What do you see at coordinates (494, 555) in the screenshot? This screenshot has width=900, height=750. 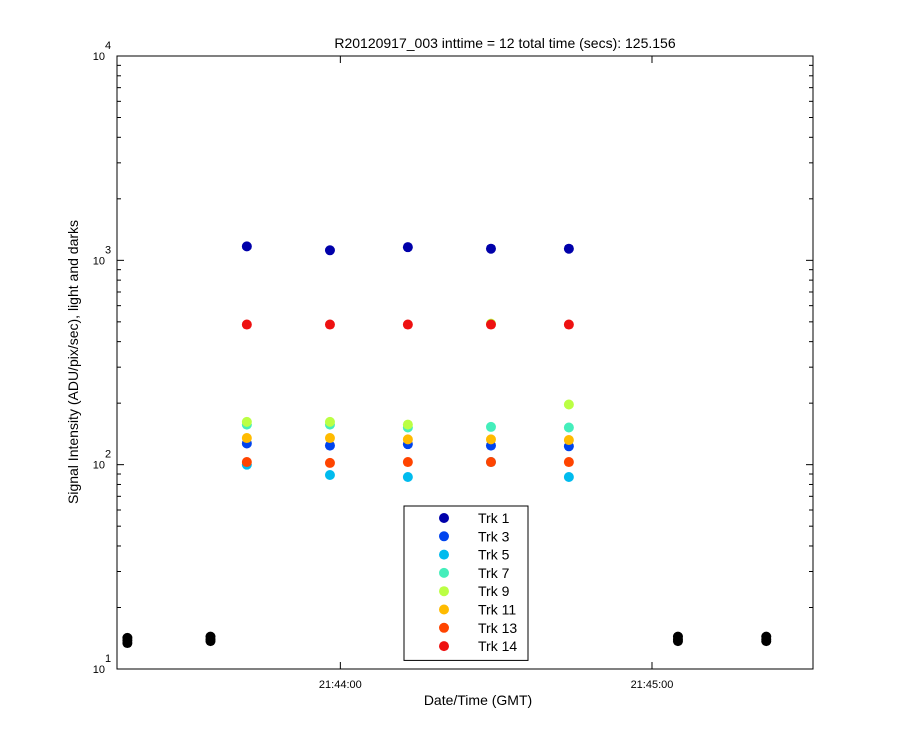 I see `legend-label: Trk 5` at bounding box center [494, 555].